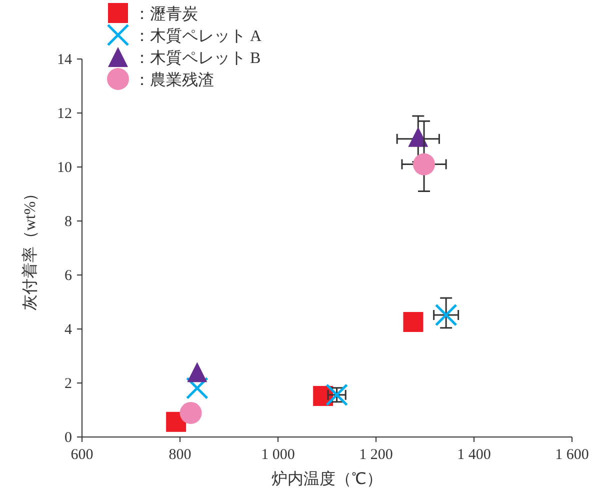 This screenshot has height=496, width=594. Describe the element at coordinates (68, 438) in the screenshot. I see `y-tick-label: 0` at that location.